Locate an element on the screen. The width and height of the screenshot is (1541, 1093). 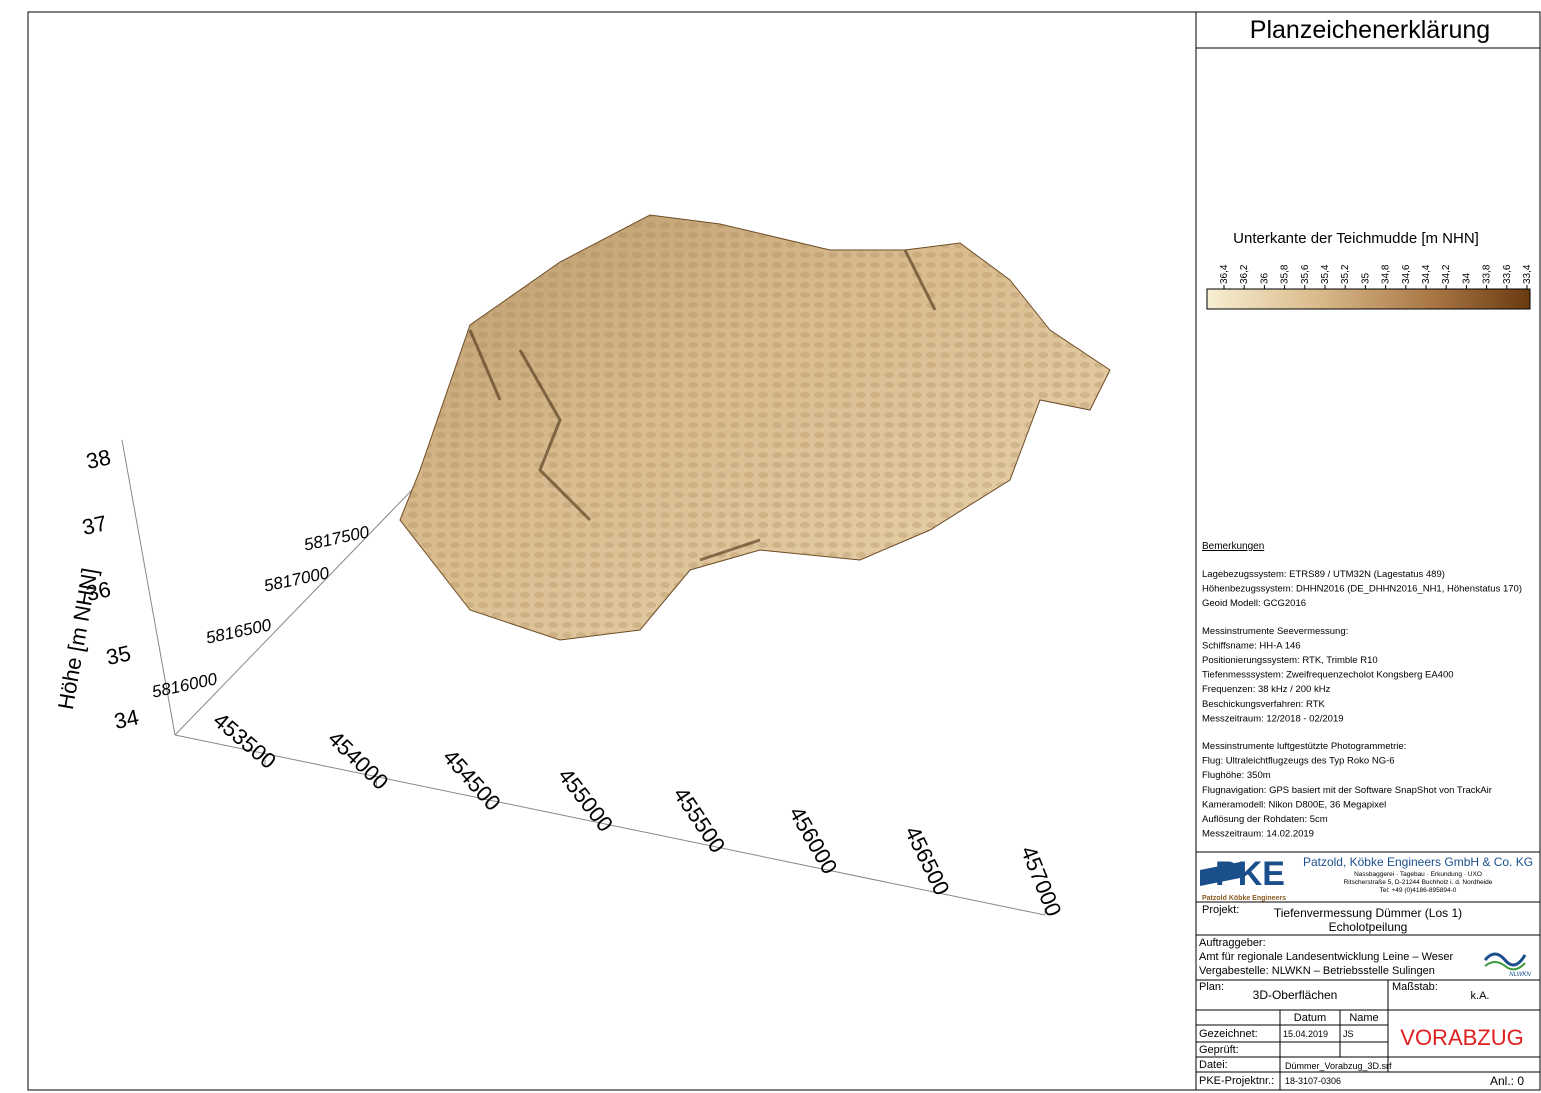
colorbar-label: 35,8 is located at coordinates (1285, 274).